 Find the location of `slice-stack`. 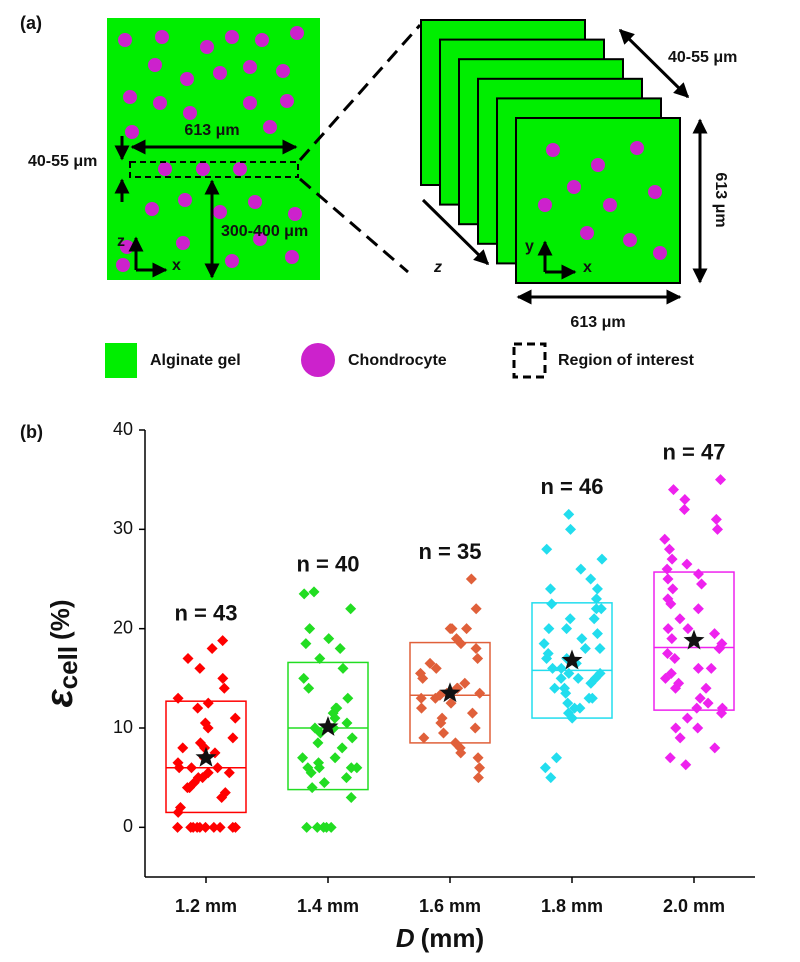

slice-stack is located at coordinates (550, 151).